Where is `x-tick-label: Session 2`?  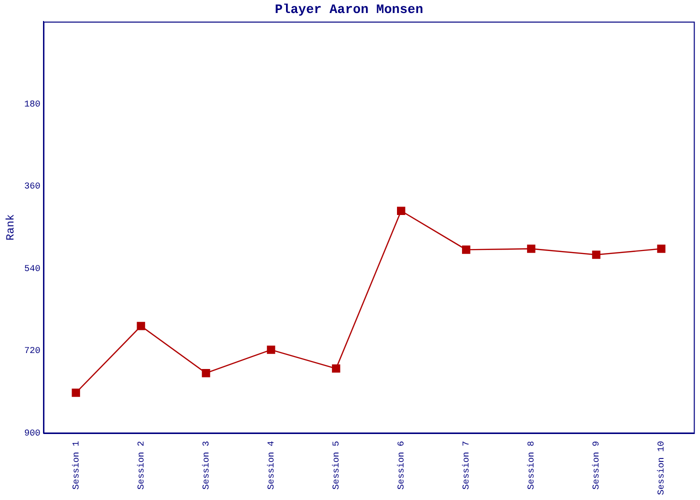
x-tick-label: Session 2 is located at coordinates (141, 465).